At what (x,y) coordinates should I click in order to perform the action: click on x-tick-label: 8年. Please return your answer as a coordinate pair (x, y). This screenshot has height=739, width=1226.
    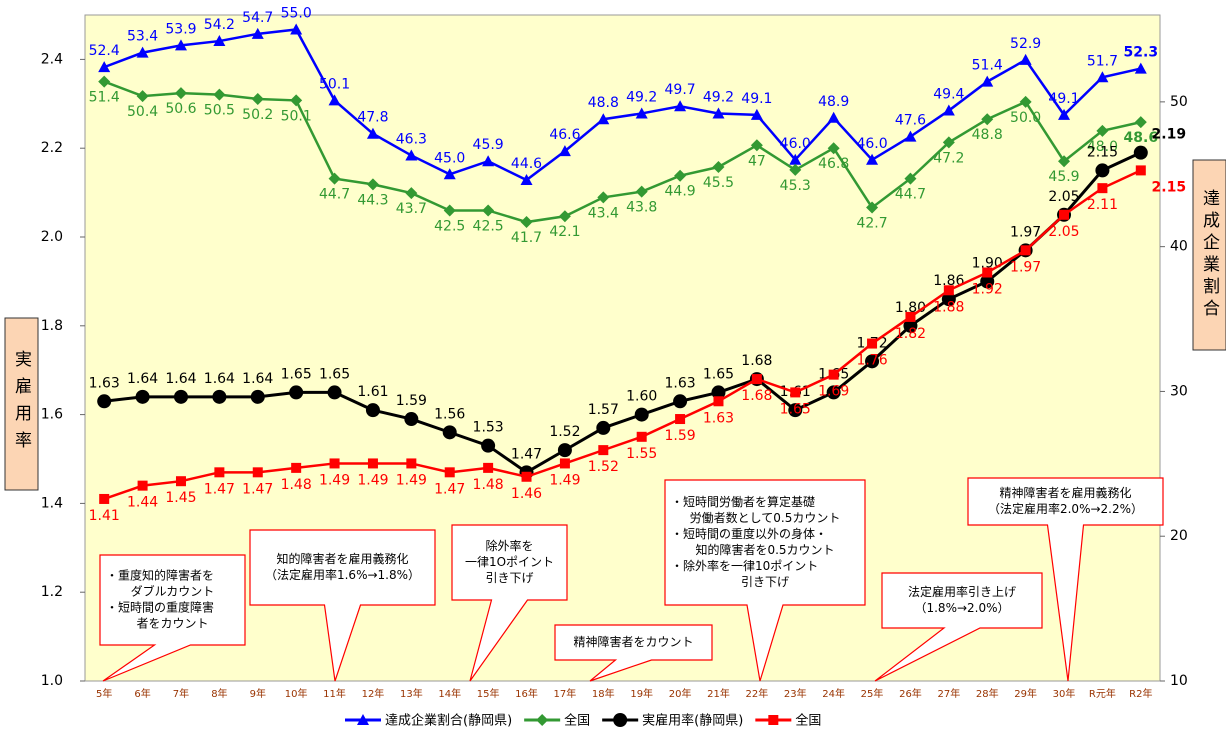
    Looking at the image, I should click on (219, 693).